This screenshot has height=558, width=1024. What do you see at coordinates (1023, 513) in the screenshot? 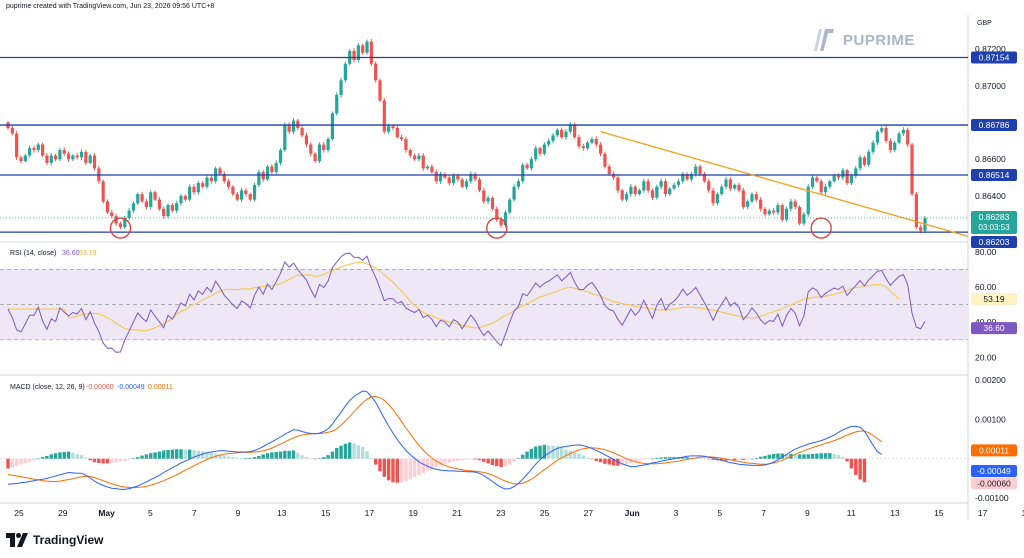
I see `x-axis-label: 19` at bounding box center [1023, 513].